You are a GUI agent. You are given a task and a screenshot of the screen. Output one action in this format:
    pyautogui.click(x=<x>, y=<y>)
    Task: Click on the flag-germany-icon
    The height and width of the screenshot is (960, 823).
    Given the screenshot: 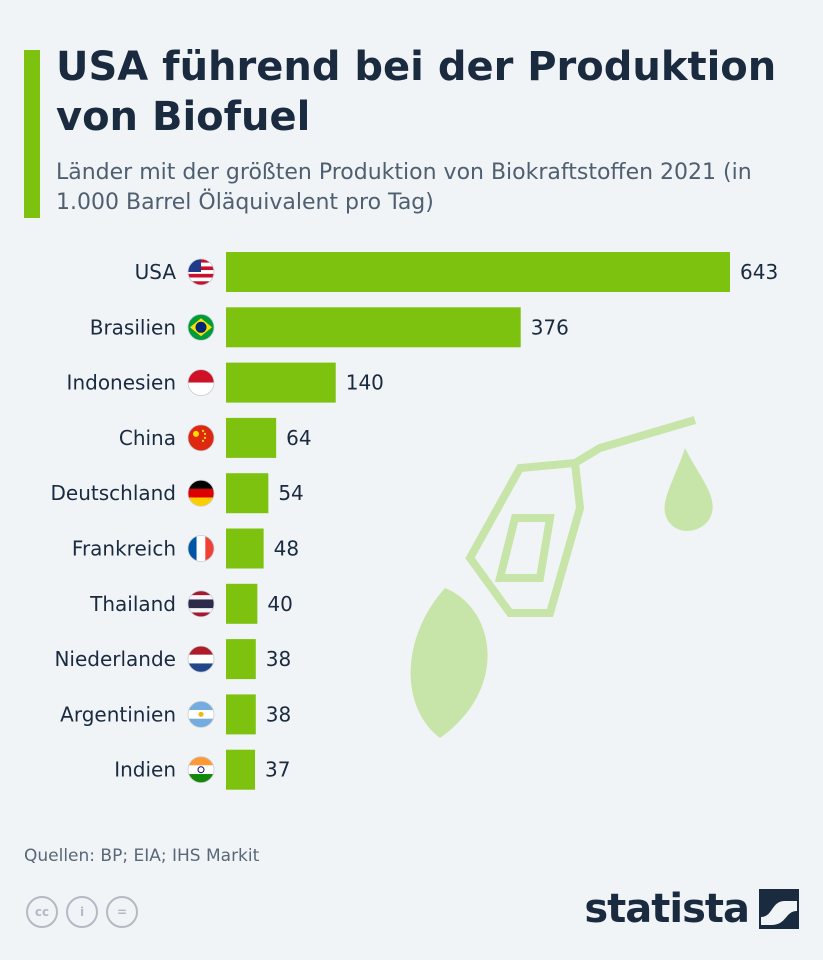 What is the action you would take?
    pyautogui.click(x=201, y=493)
    